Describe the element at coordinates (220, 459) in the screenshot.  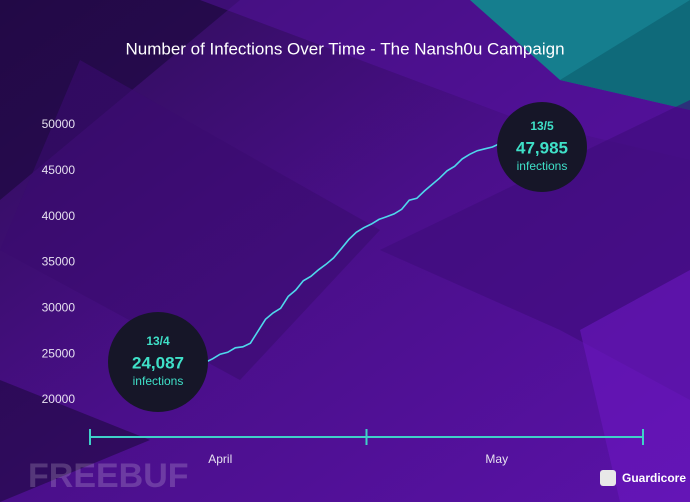
I see `x-category-label: April` at that location.